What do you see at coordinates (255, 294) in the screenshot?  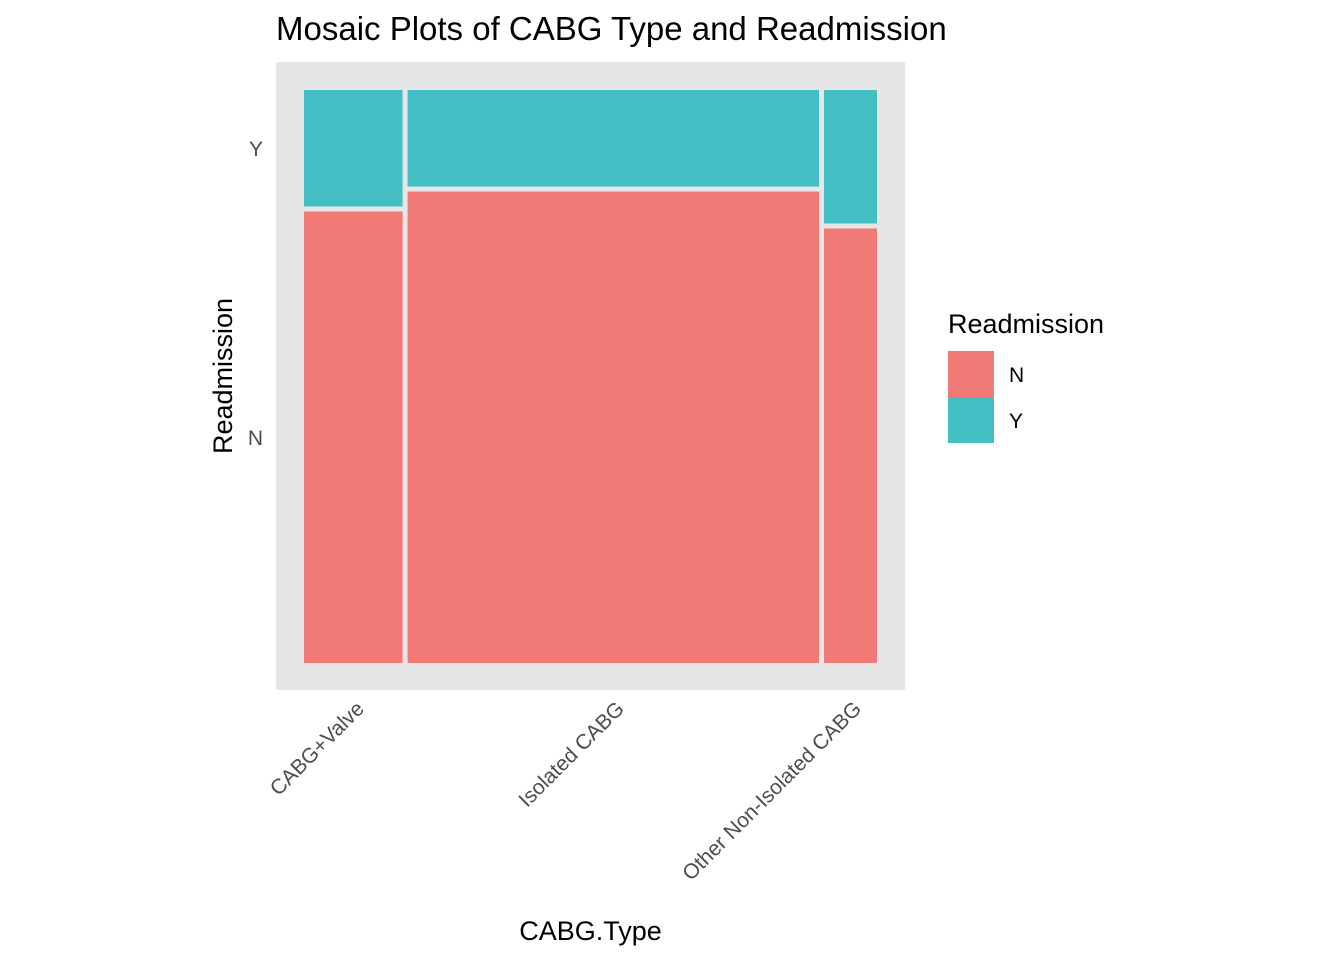 I see `y-axis-ticks: NY` at bounding box center [255, 294].